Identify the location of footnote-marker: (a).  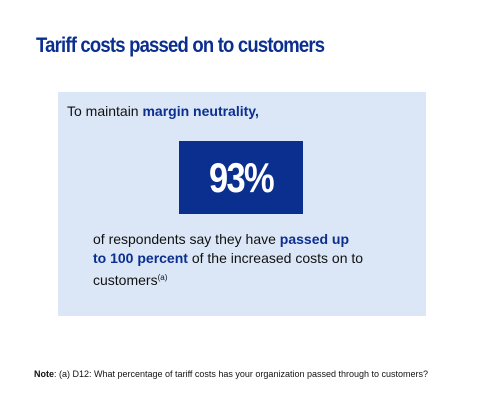
(162, 277).